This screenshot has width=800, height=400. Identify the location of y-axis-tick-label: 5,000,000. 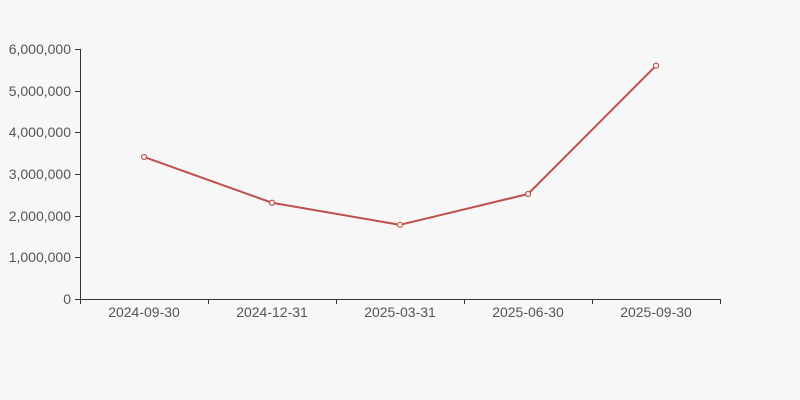
(40, 91).